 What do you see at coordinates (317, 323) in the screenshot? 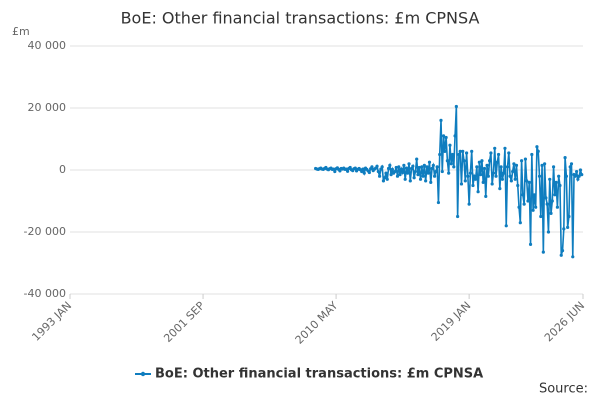
I see `x-tick-label: 2010 MAY` at bounding box center [317, 323].